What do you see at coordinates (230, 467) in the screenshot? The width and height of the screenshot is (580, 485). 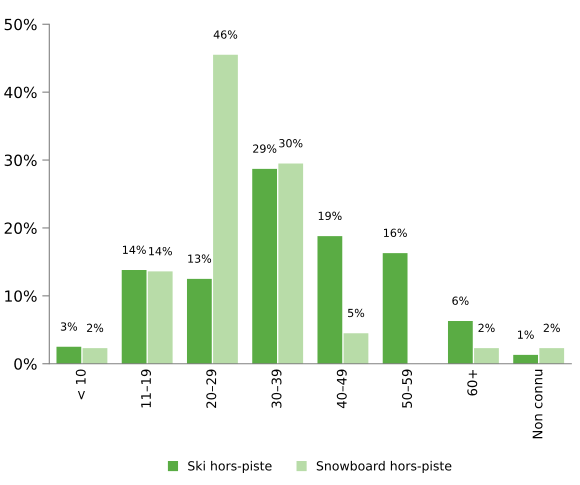 I see `legend-label: Ski hors-piste` at bounding box center [230, 467].